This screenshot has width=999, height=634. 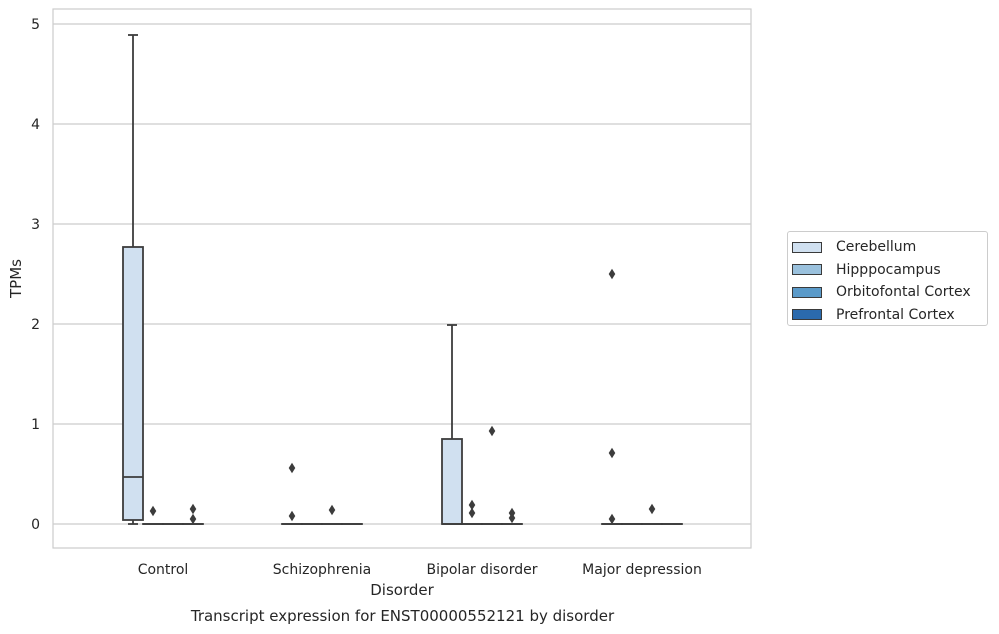 What do you see at coordinates (163, 570) in the screenshot?
I see `x-tick-label: Control` at bounding box center [163, 570].